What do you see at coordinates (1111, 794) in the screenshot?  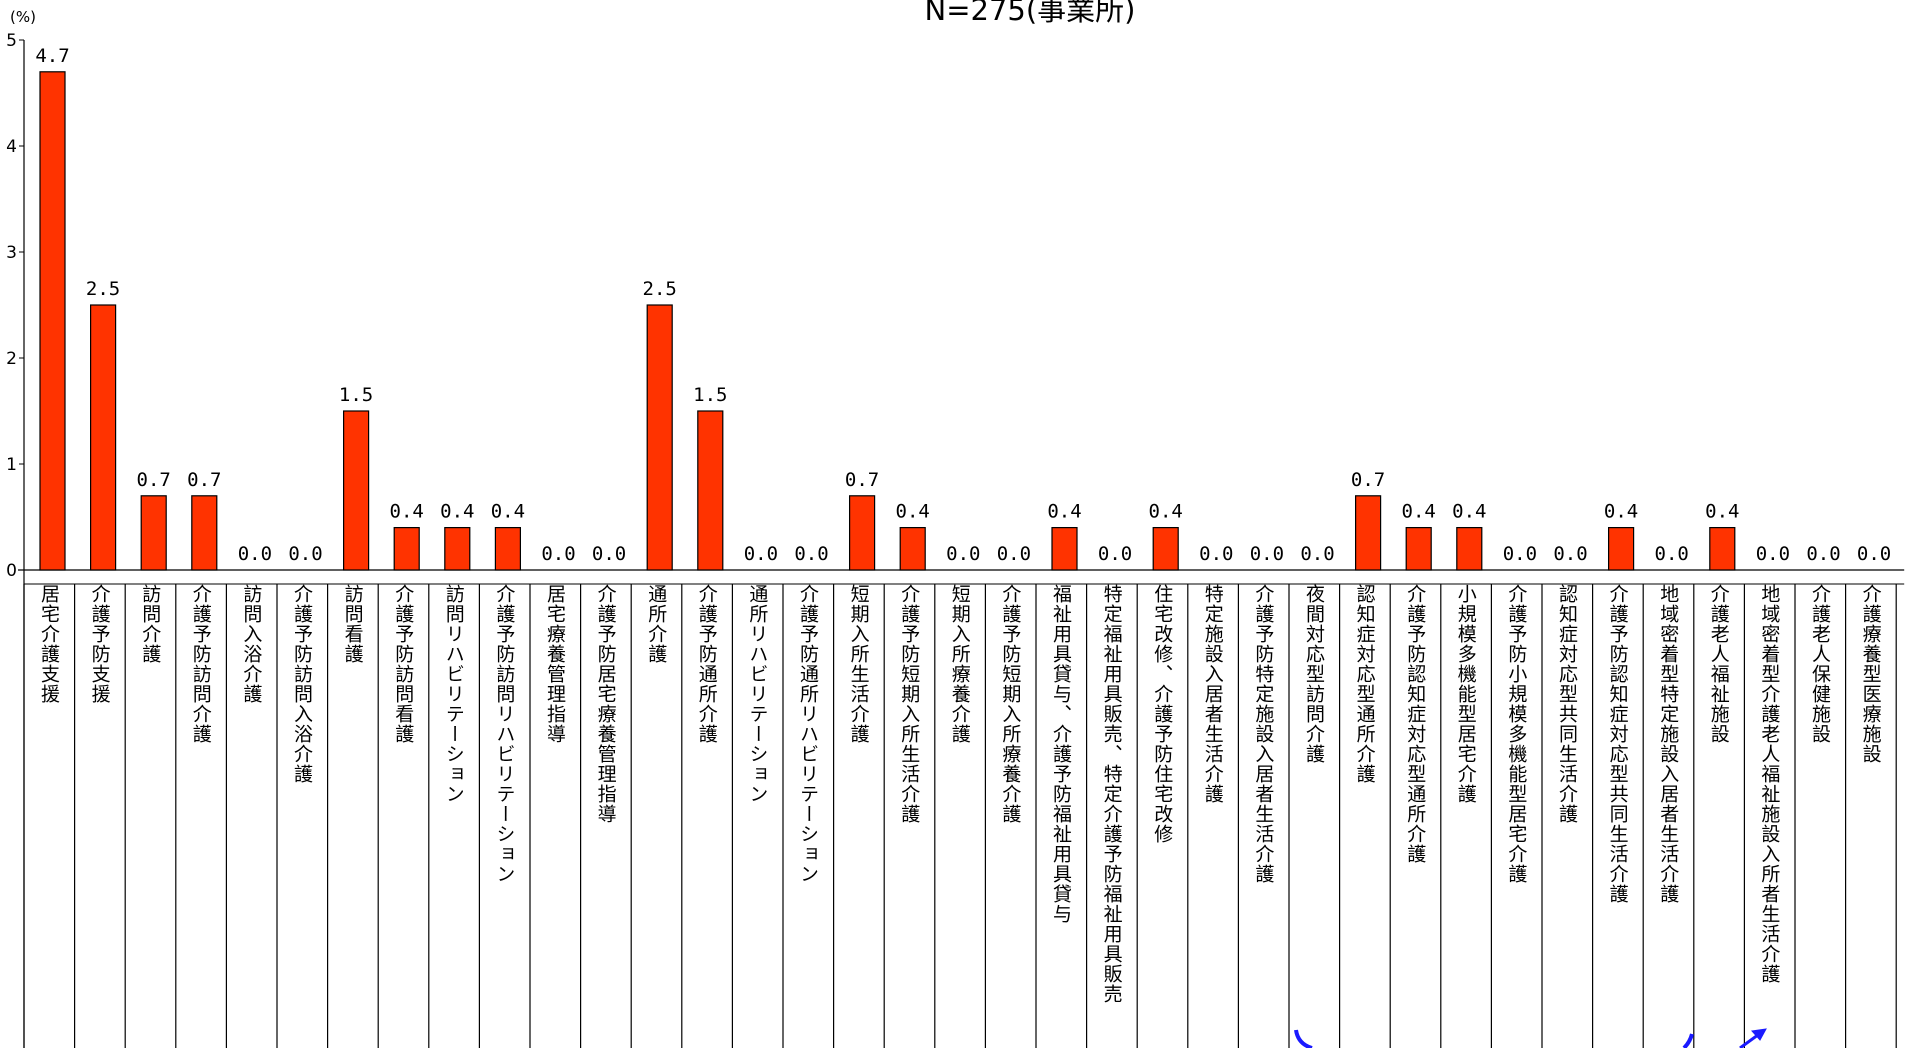 I see `category-label: 特定福祉用具販売、特定介護予防福祉用具販売` at bounding box center [1111, 794].